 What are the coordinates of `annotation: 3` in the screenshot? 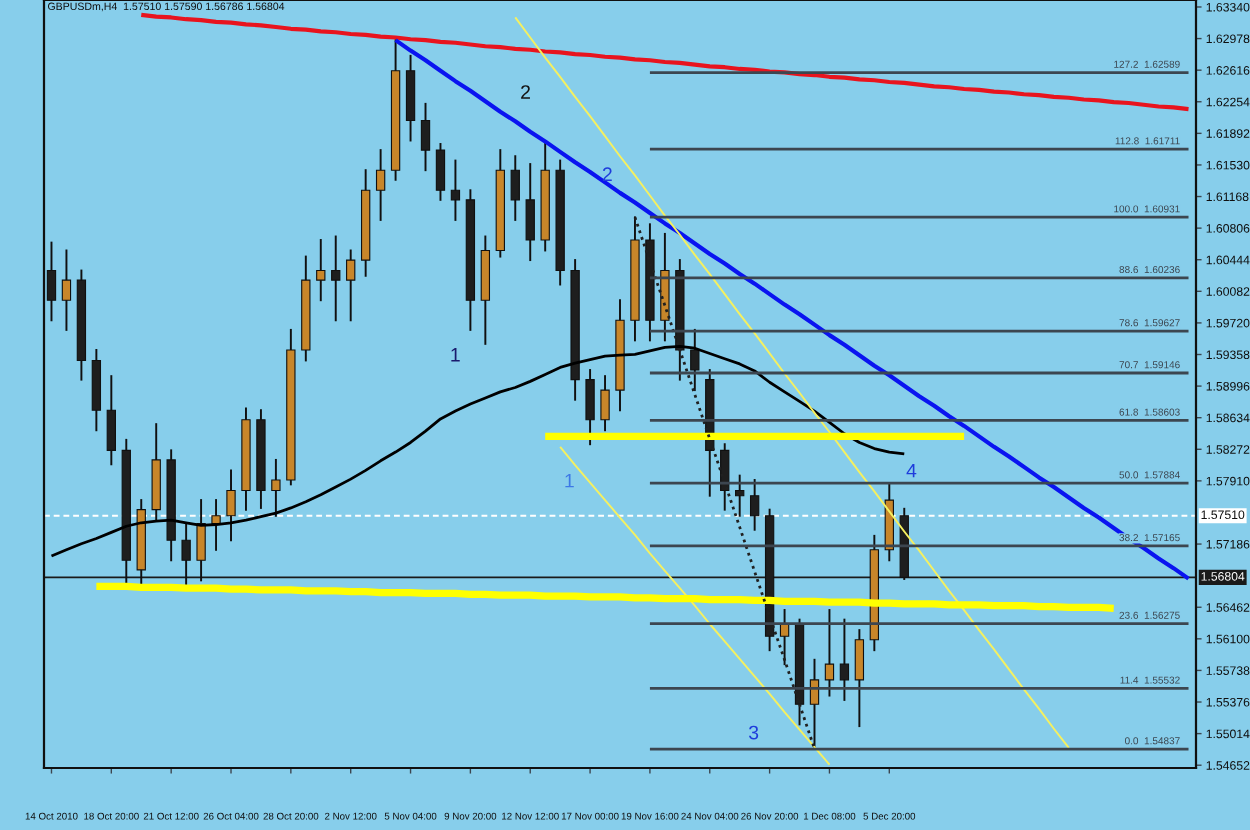 It's located at (753, 732).